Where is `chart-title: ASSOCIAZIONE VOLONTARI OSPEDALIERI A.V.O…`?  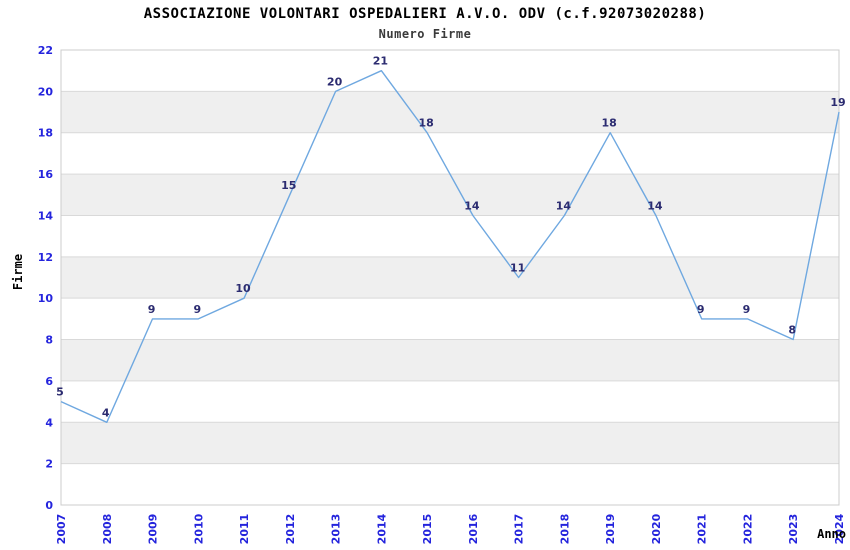
chart-title: ASSOCIAZIONE VOLONTARI OSPEDALIERI A.V.O… is located at coordinates (425, 14).